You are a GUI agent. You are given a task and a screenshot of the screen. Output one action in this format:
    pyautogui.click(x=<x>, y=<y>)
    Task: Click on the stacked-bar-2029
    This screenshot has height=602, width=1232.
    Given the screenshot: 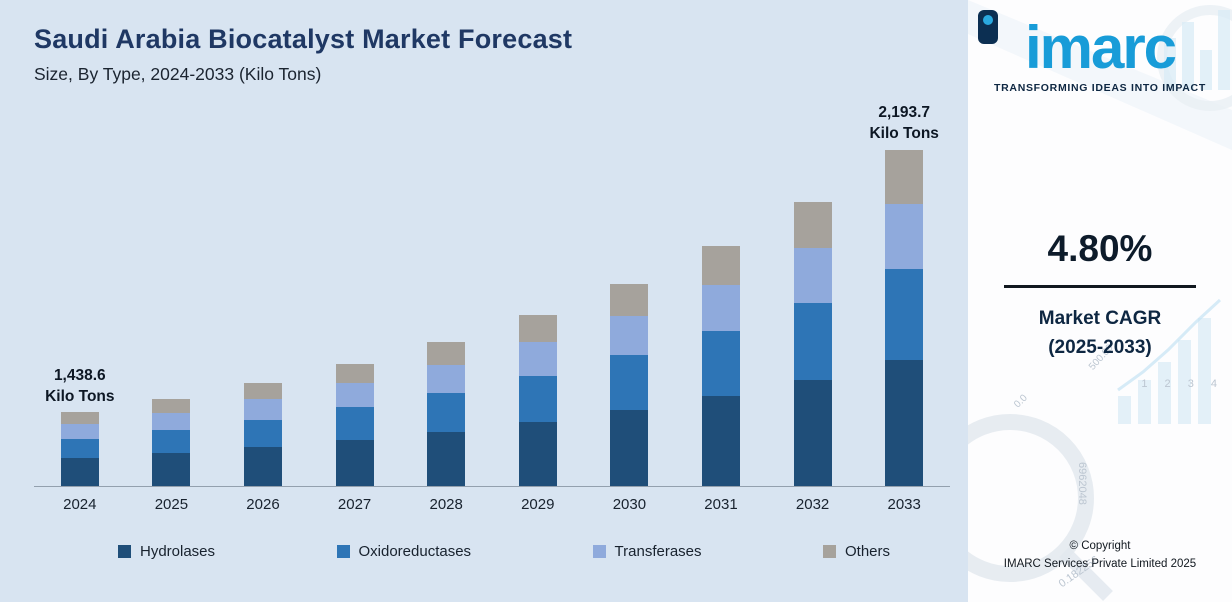 What is the action you would take?
    pyautogui.click(x=537, y=400)
    